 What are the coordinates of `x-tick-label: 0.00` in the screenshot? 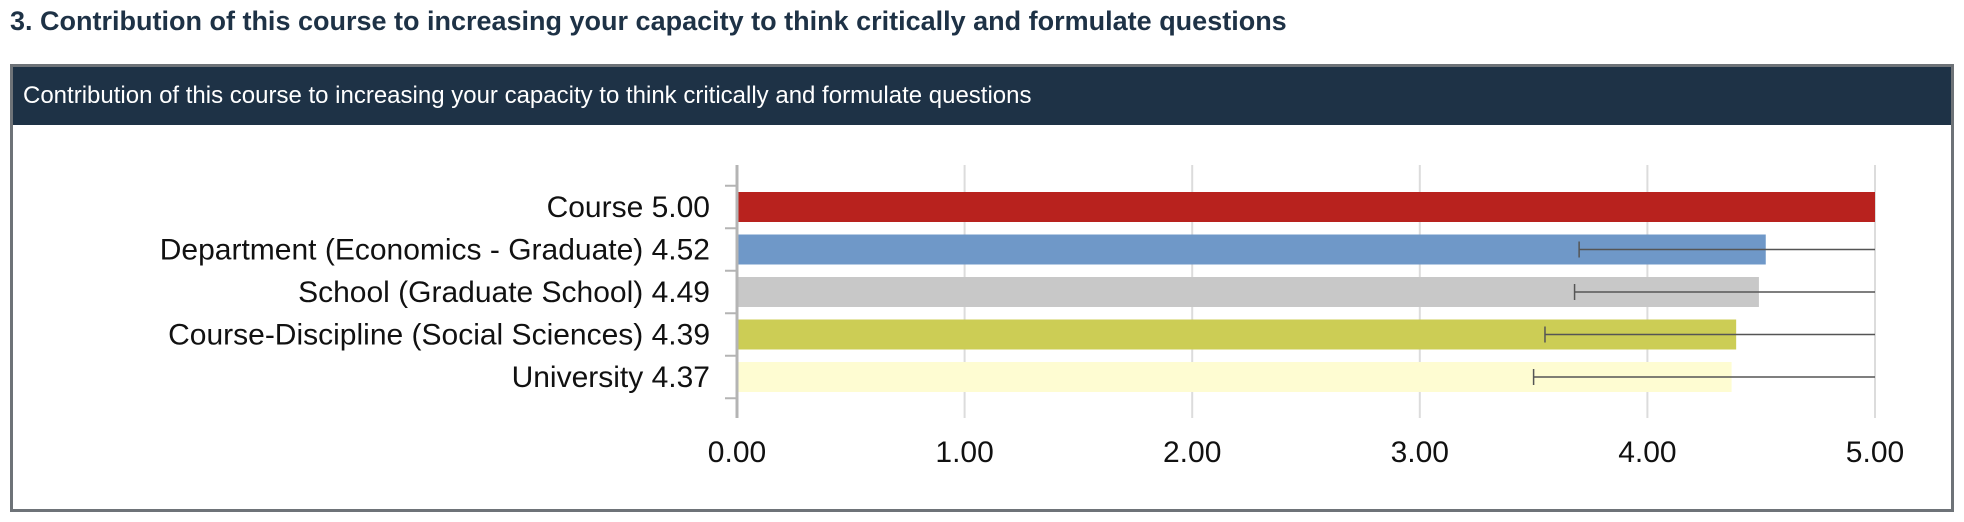 It's located at (737, 452).